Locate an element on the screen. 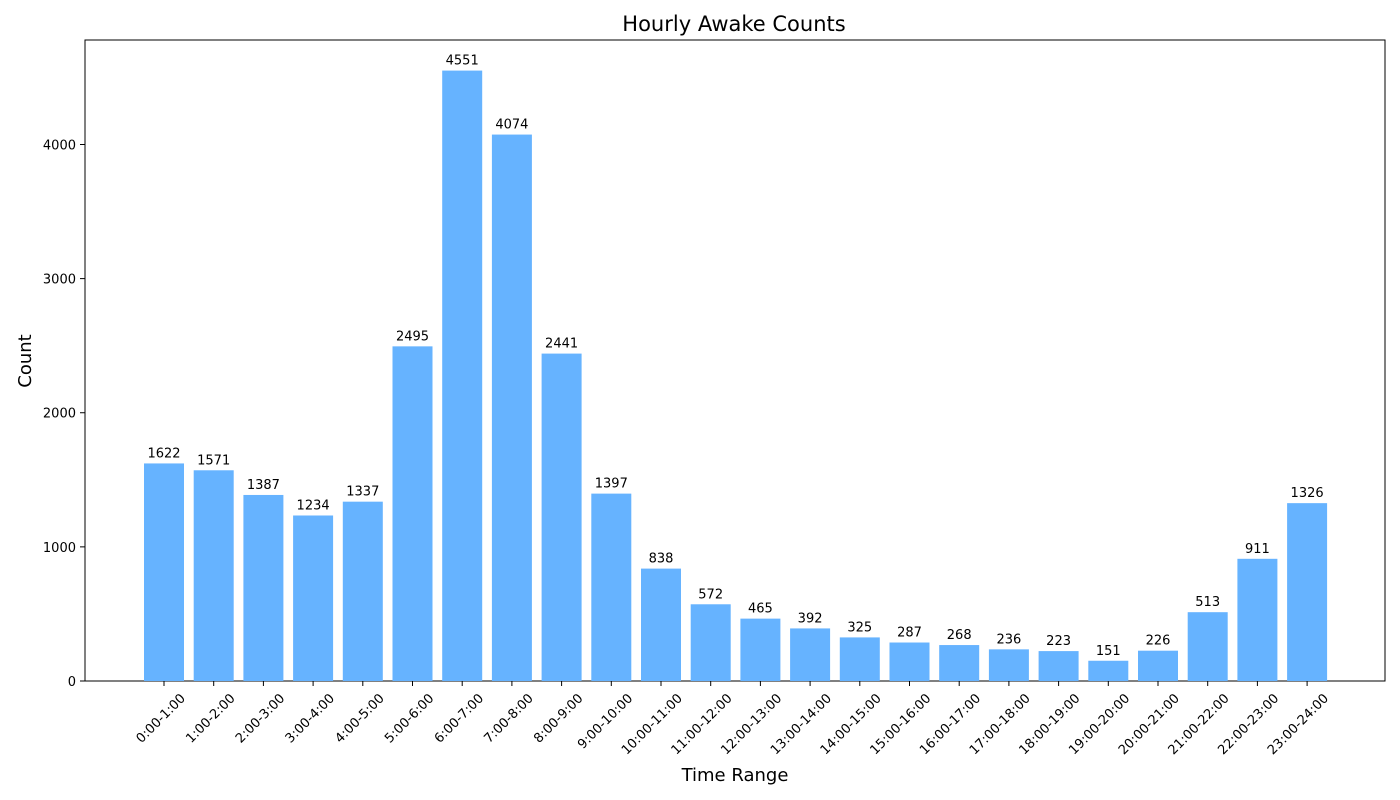  x-tick-label: 6:00-7:00 is located at coordinates (459, 718).